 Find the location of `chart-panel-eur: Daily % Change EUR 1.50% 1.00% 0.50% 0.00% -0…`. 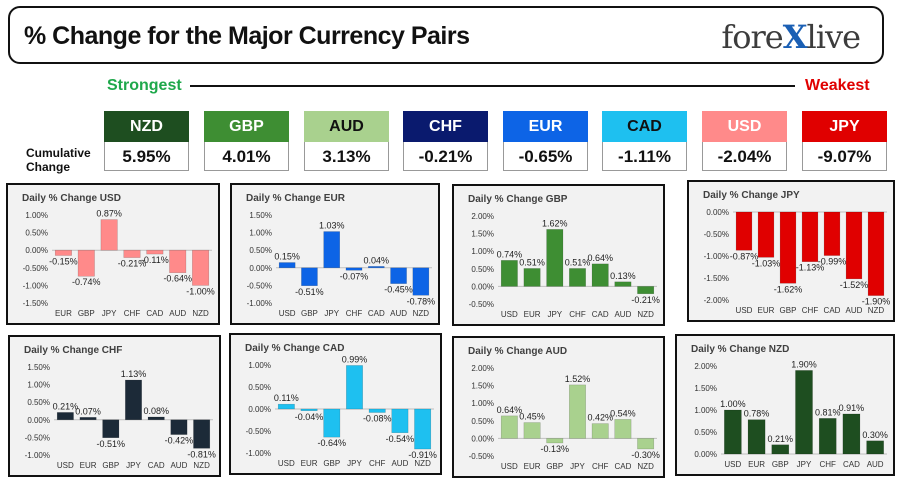

chart-panel-eur: Daily % Change EUR 1.50% 1.00% 0.50% 0.00% -0… is located at coordinates (335, 254).